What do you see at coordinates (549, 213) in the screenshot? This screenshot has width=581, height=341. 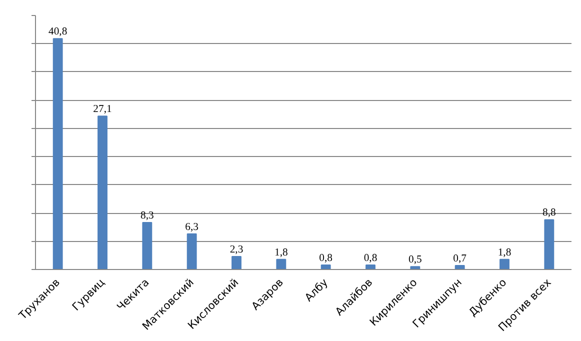 I see `data-label: 8,8` at bounding box center [549, 213].